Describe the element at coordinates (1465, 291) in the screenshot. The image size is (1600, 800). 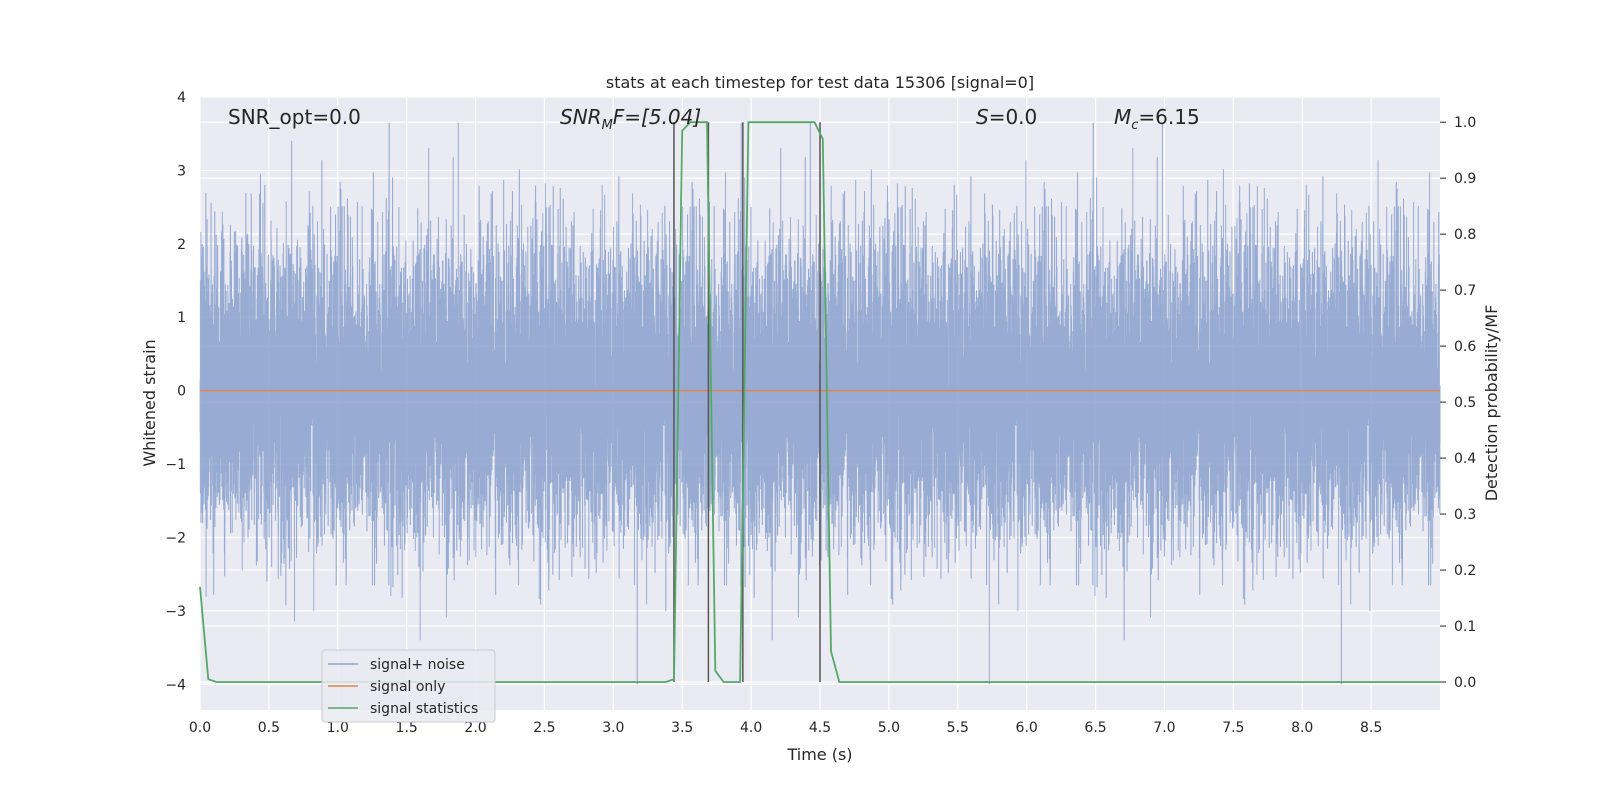
I see `y-tick-label-right: 0.7` at that location.